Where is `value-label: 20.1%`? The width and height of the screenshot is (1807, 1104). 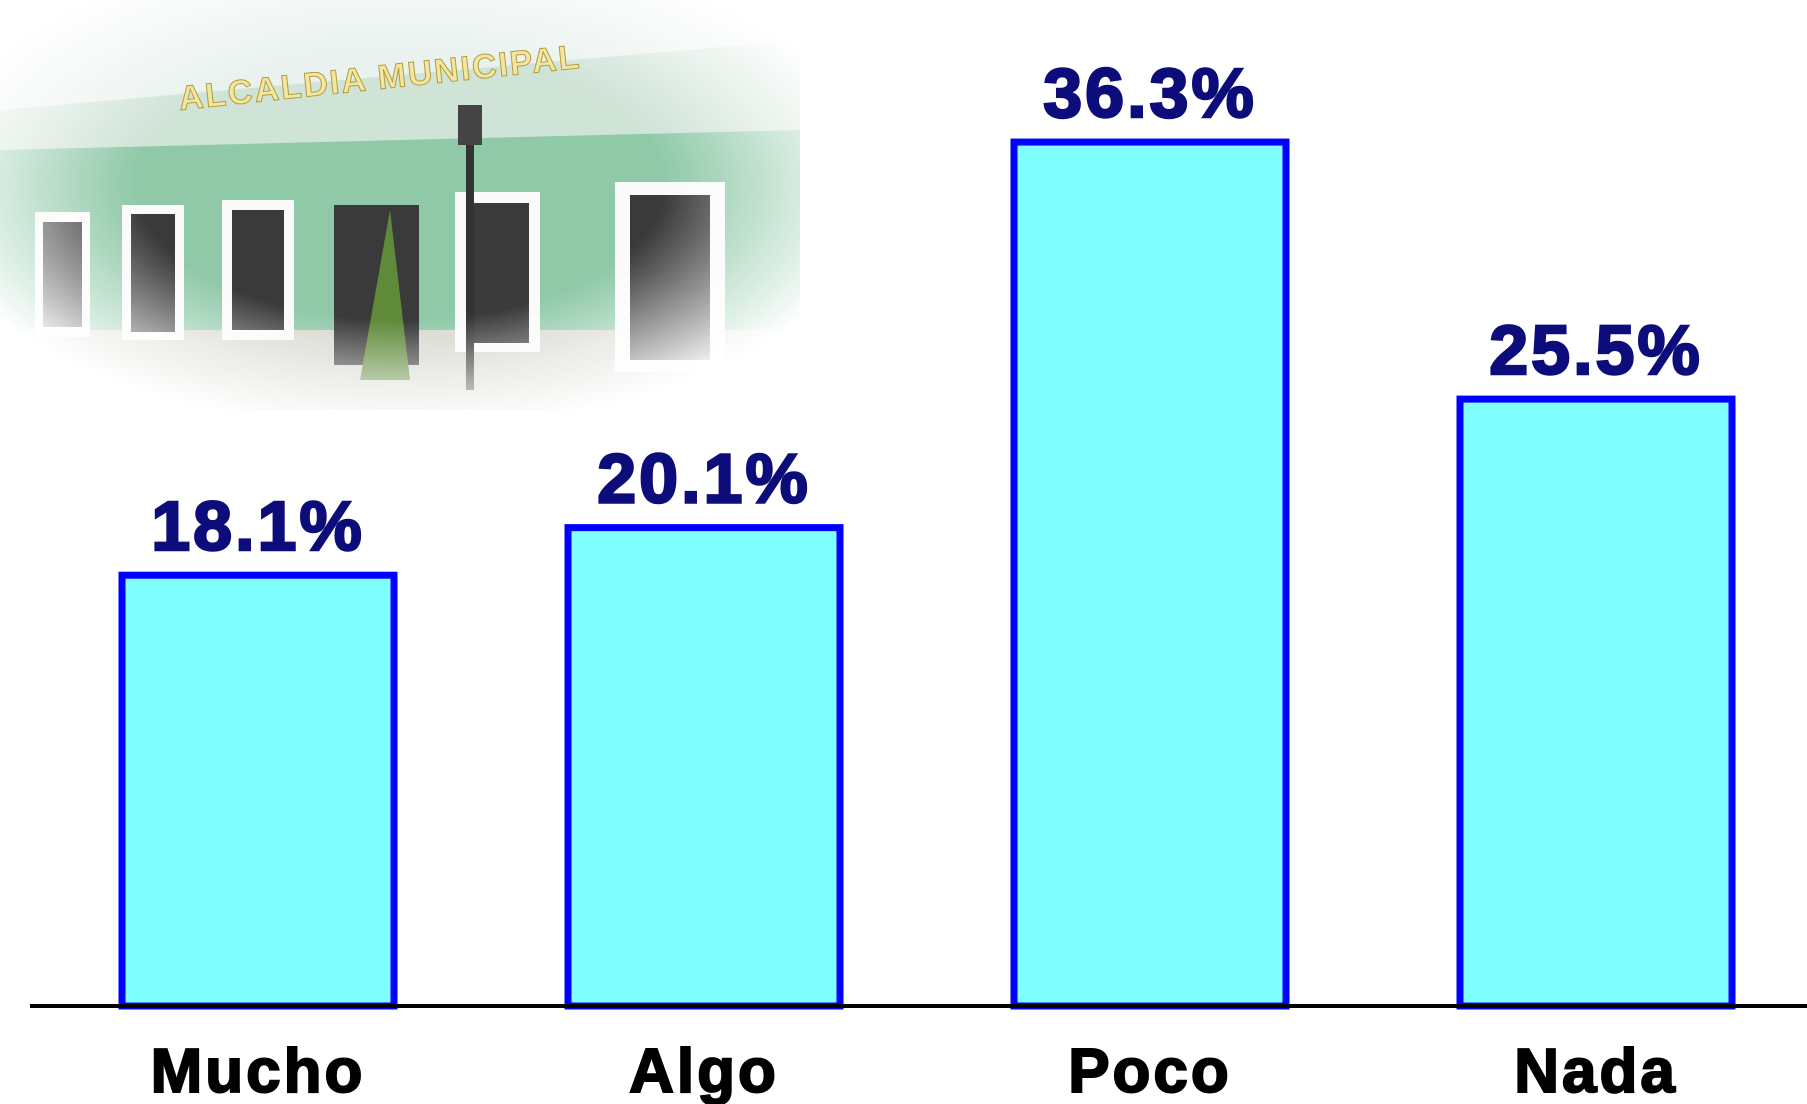
value-label: 20.1% is located at coordinates (703, 479).